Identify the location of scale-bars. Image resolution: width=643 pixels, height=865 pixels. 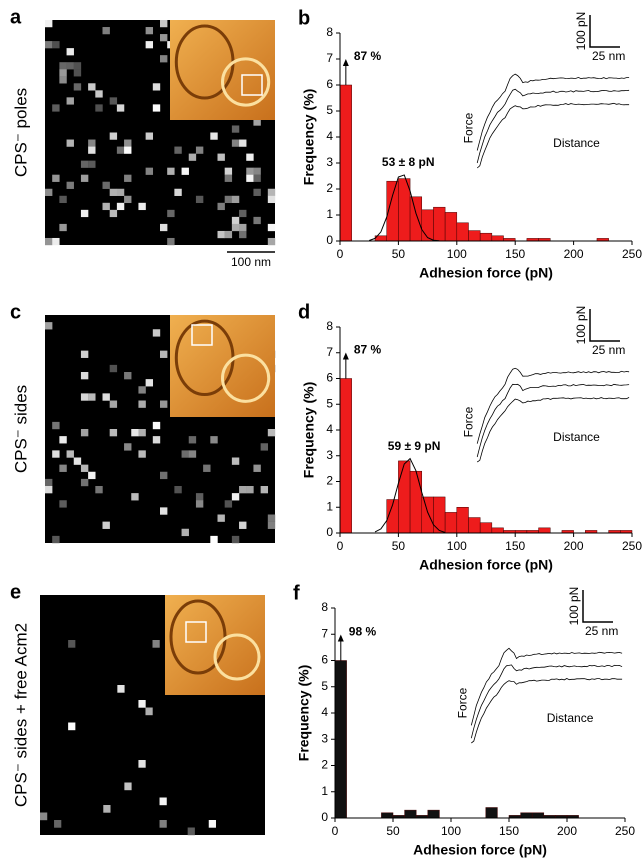
(597, 606).